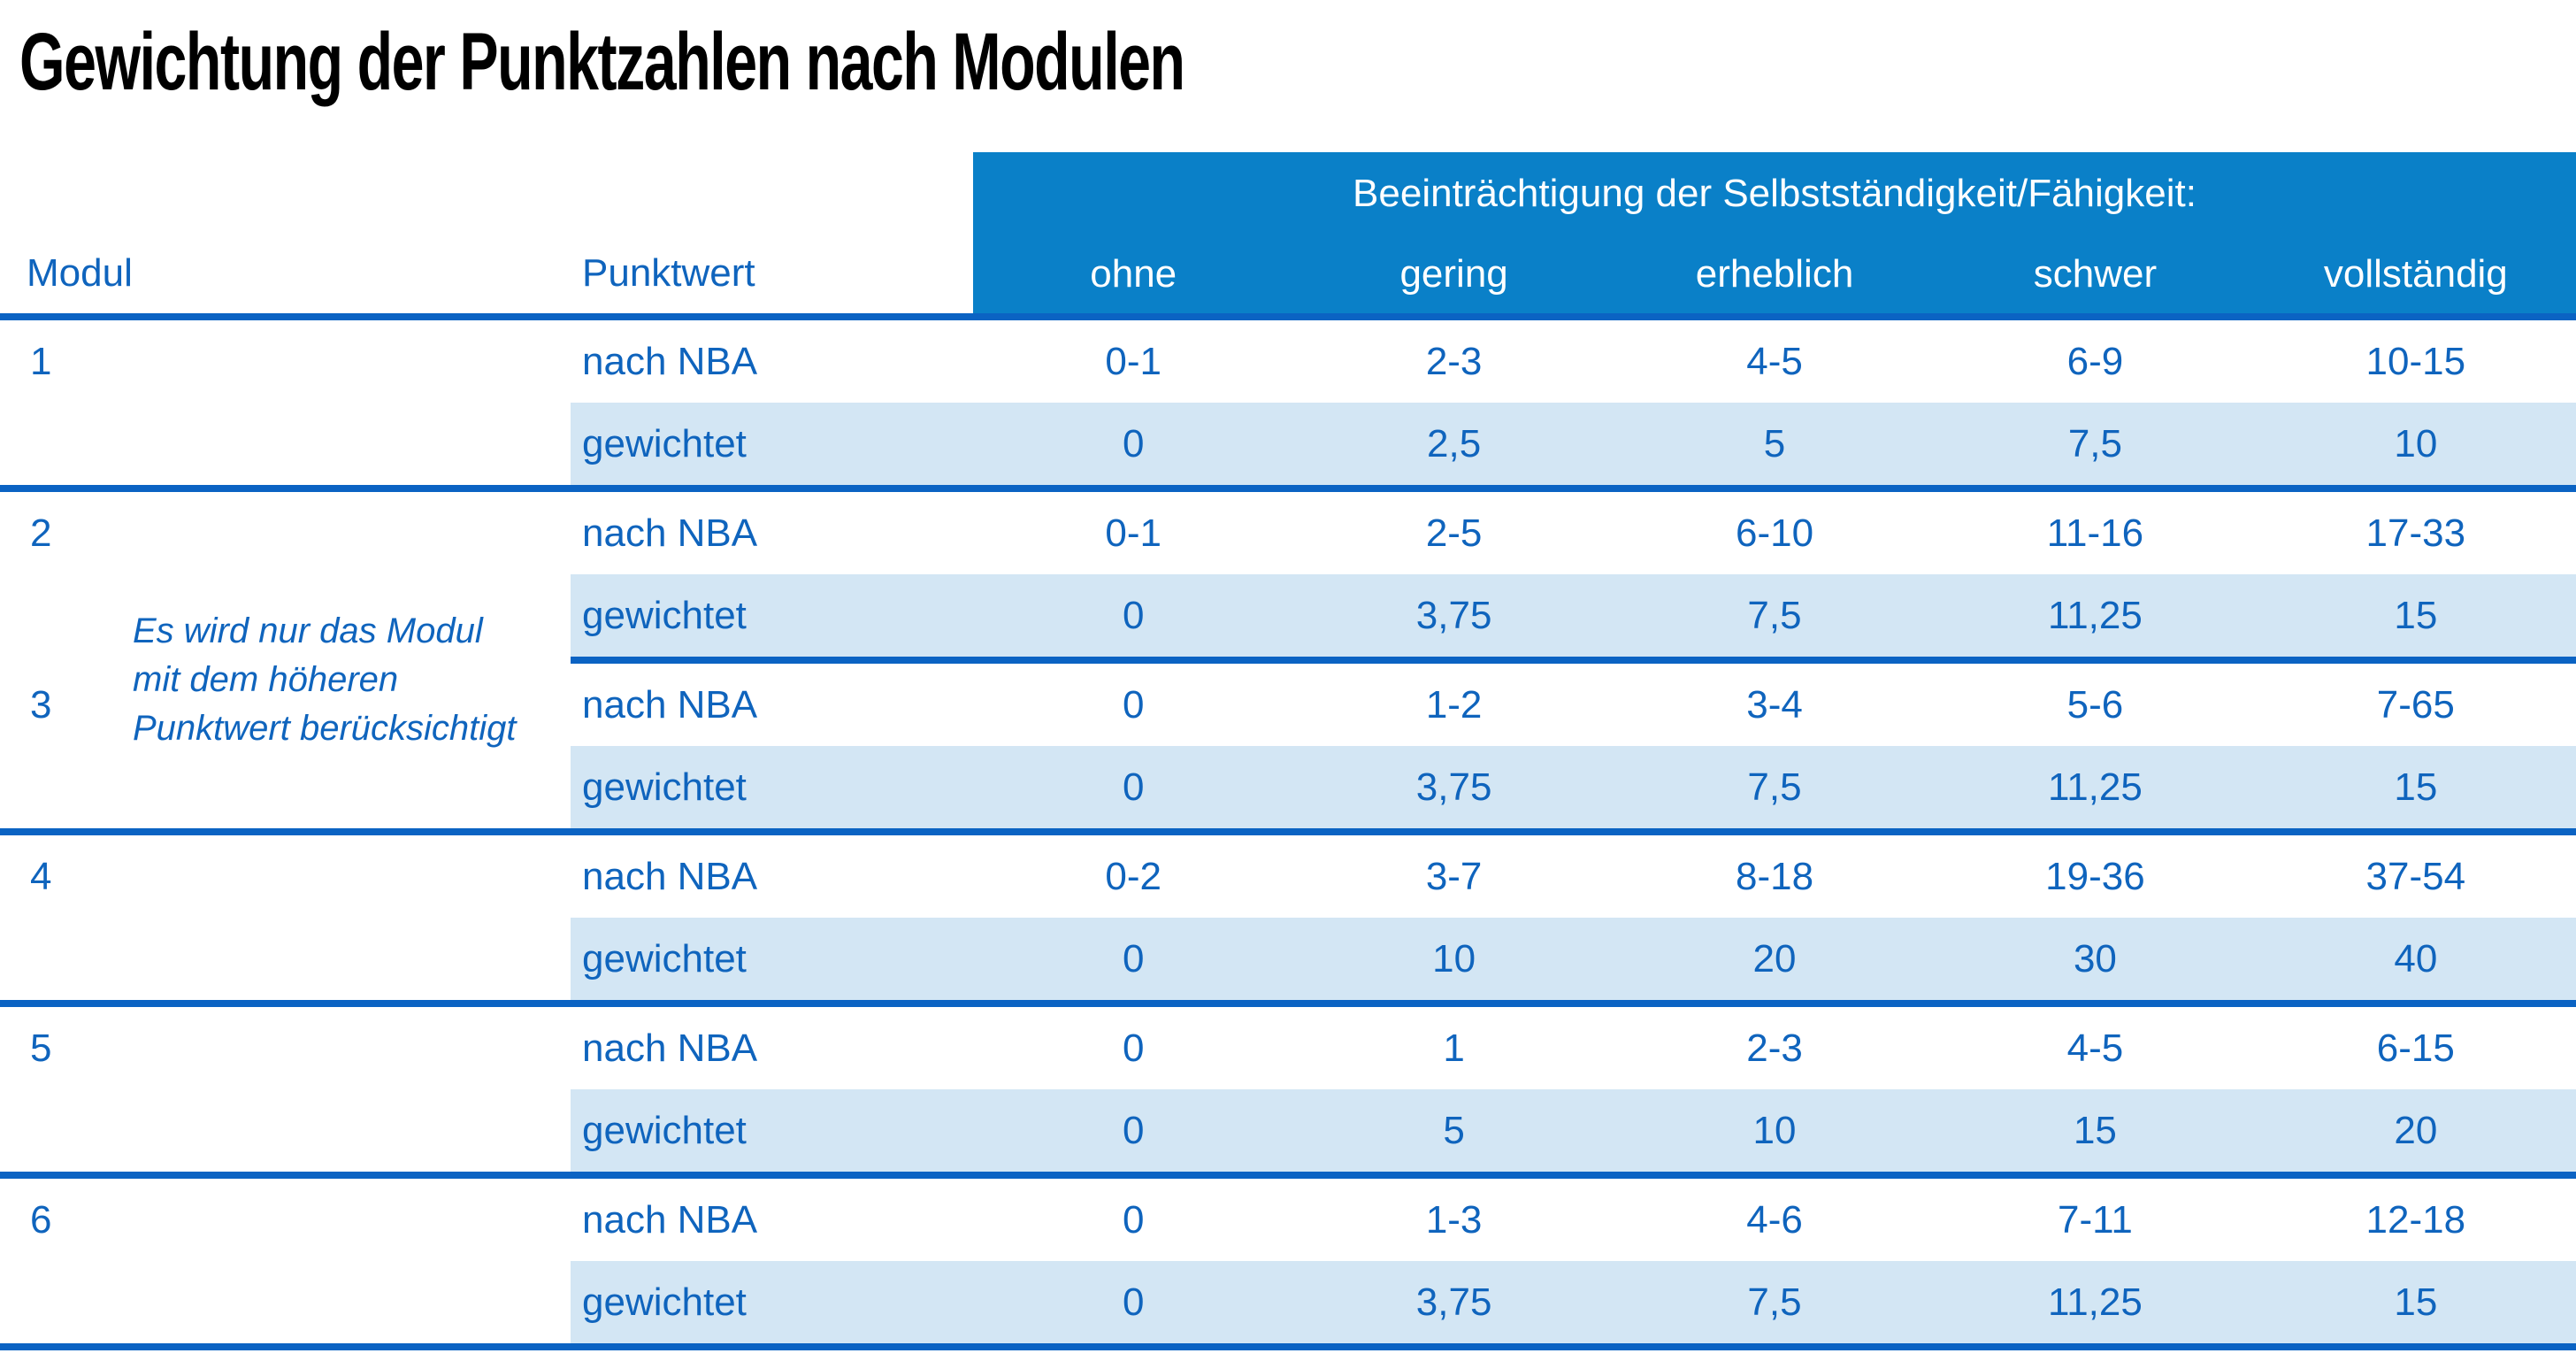 This screenshot has height=1361, width=2576. What do you see at coordinates (2415, 1048) in the screenshot?
I see `value-cell: 6-15` at bounding box center [2415, 1048].